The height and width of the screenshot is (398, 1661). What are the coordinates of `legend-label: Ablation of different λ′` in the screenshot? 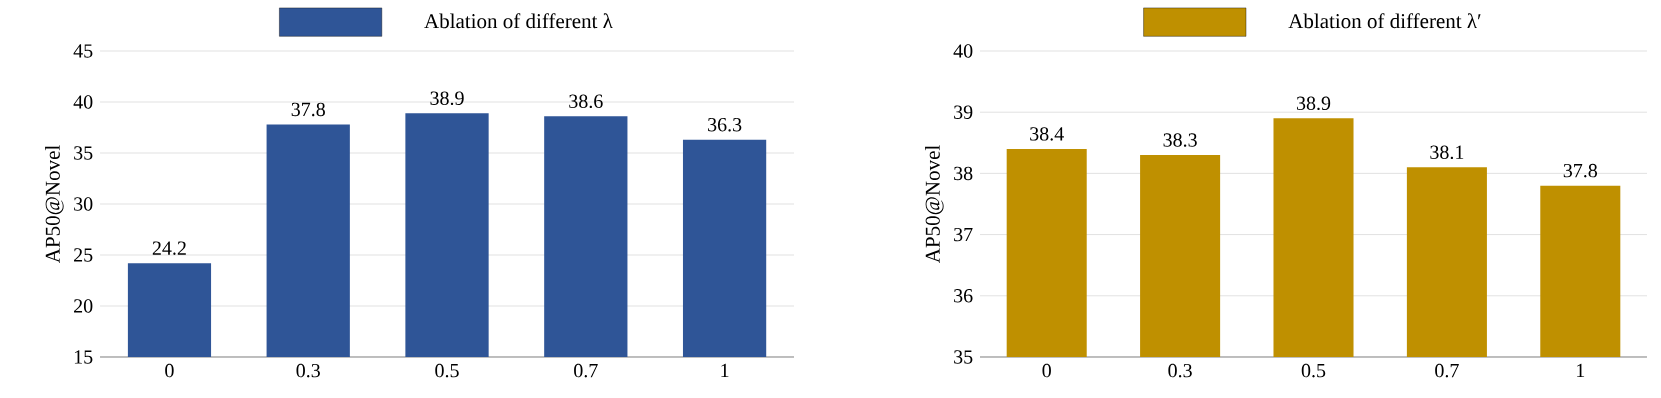 It's located at (1384, 21).